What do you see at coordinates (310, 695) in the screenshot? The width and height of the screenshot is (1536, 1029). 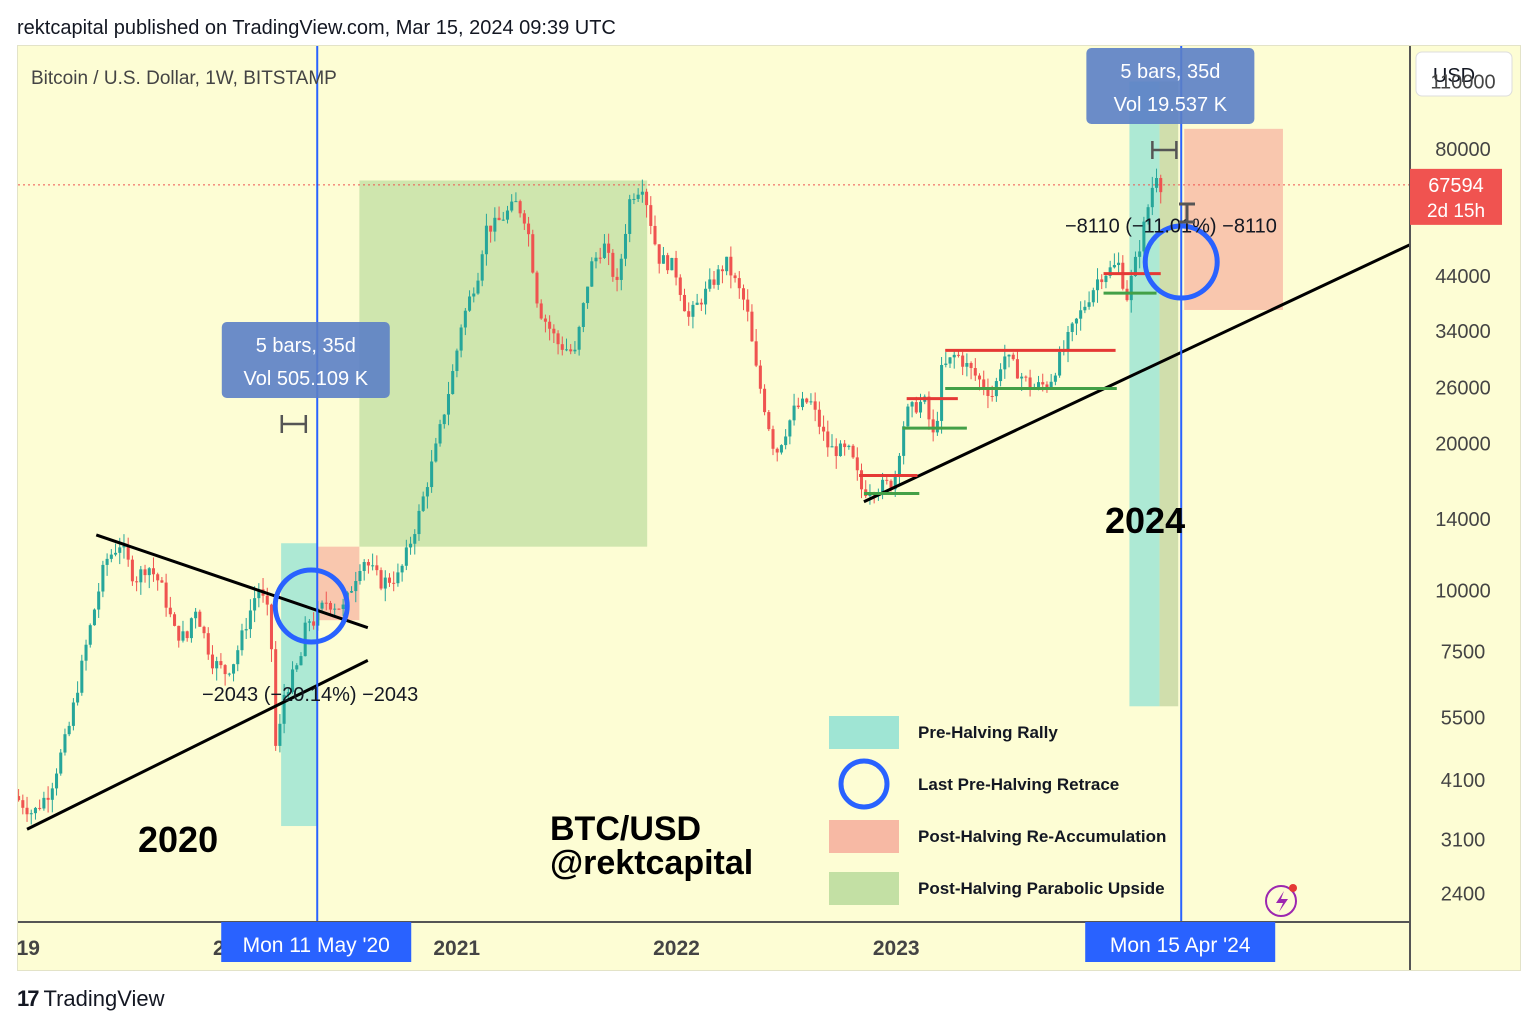 I see `retrace-label: −2043 (−20.14%) −2043` at bounding box center [310, 695].